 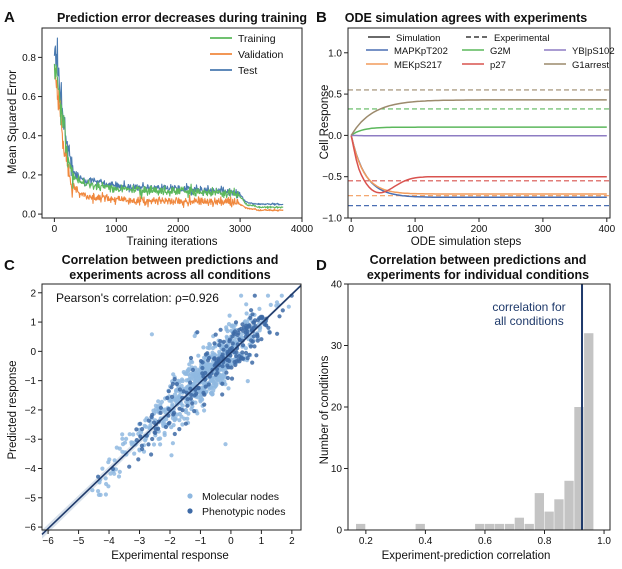 I want to click on simulation-curve-g1arrest, so click(x=478, y=117).